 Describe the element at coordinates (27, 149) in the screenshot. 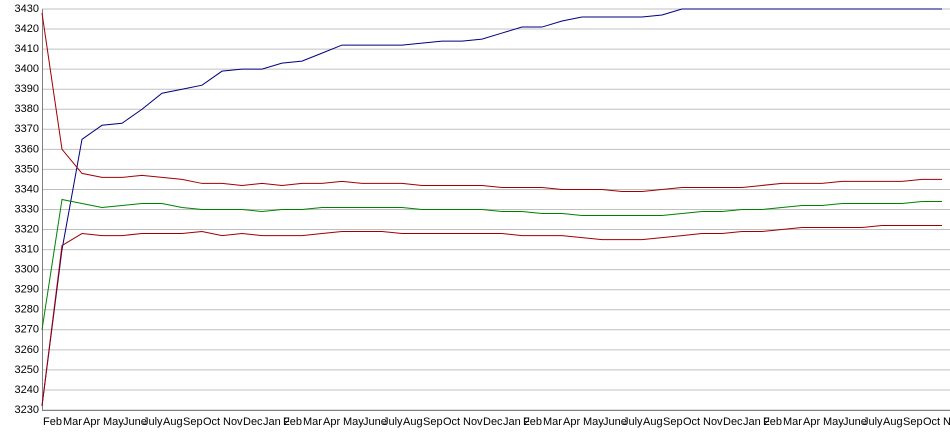

I see `y-tick-label: 3360` at that location.